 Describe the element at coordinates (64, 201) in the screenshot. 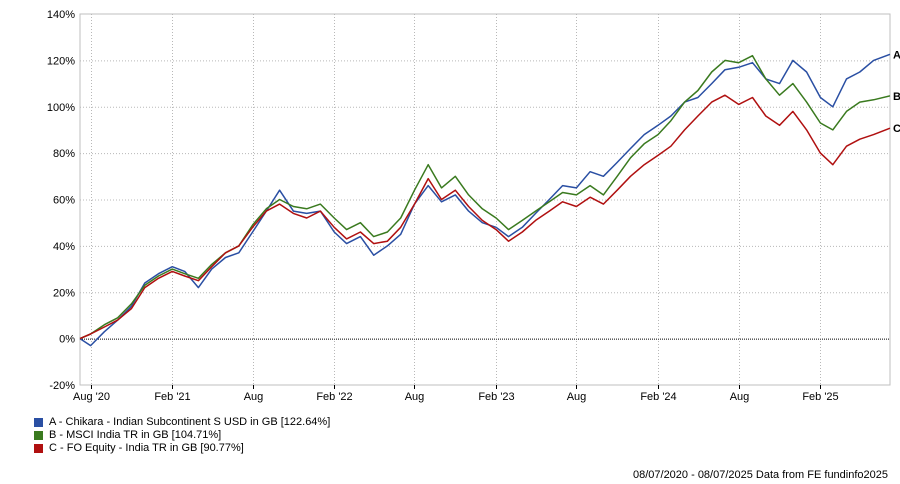

I see `y-tick-label: 60%` at that location.